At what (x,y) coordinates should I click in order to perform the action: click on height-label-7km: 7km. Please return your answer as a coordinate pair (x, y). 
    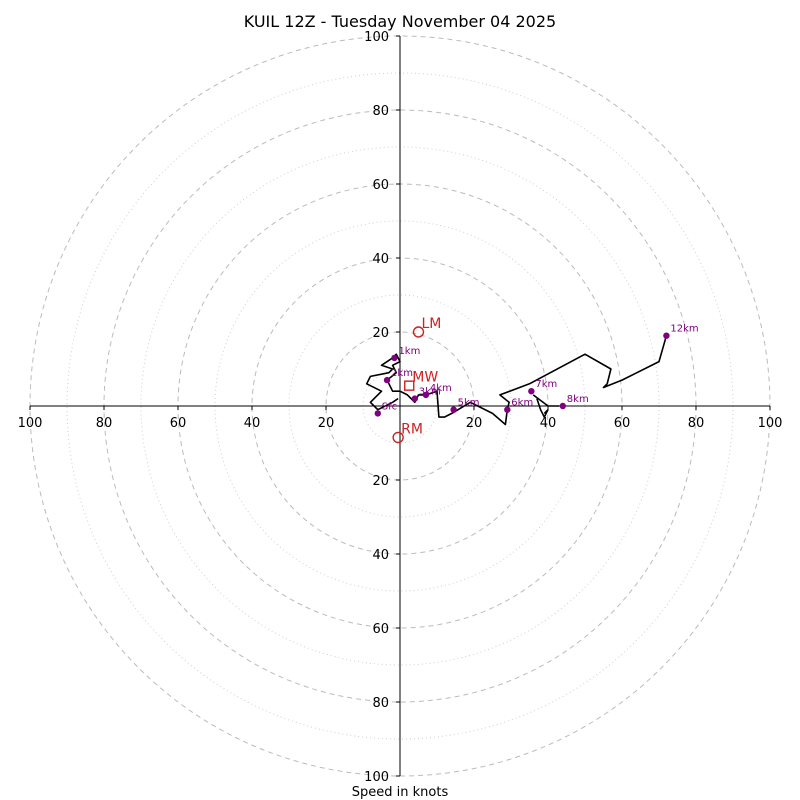
    Looking at the image, I should click on (546, 384).